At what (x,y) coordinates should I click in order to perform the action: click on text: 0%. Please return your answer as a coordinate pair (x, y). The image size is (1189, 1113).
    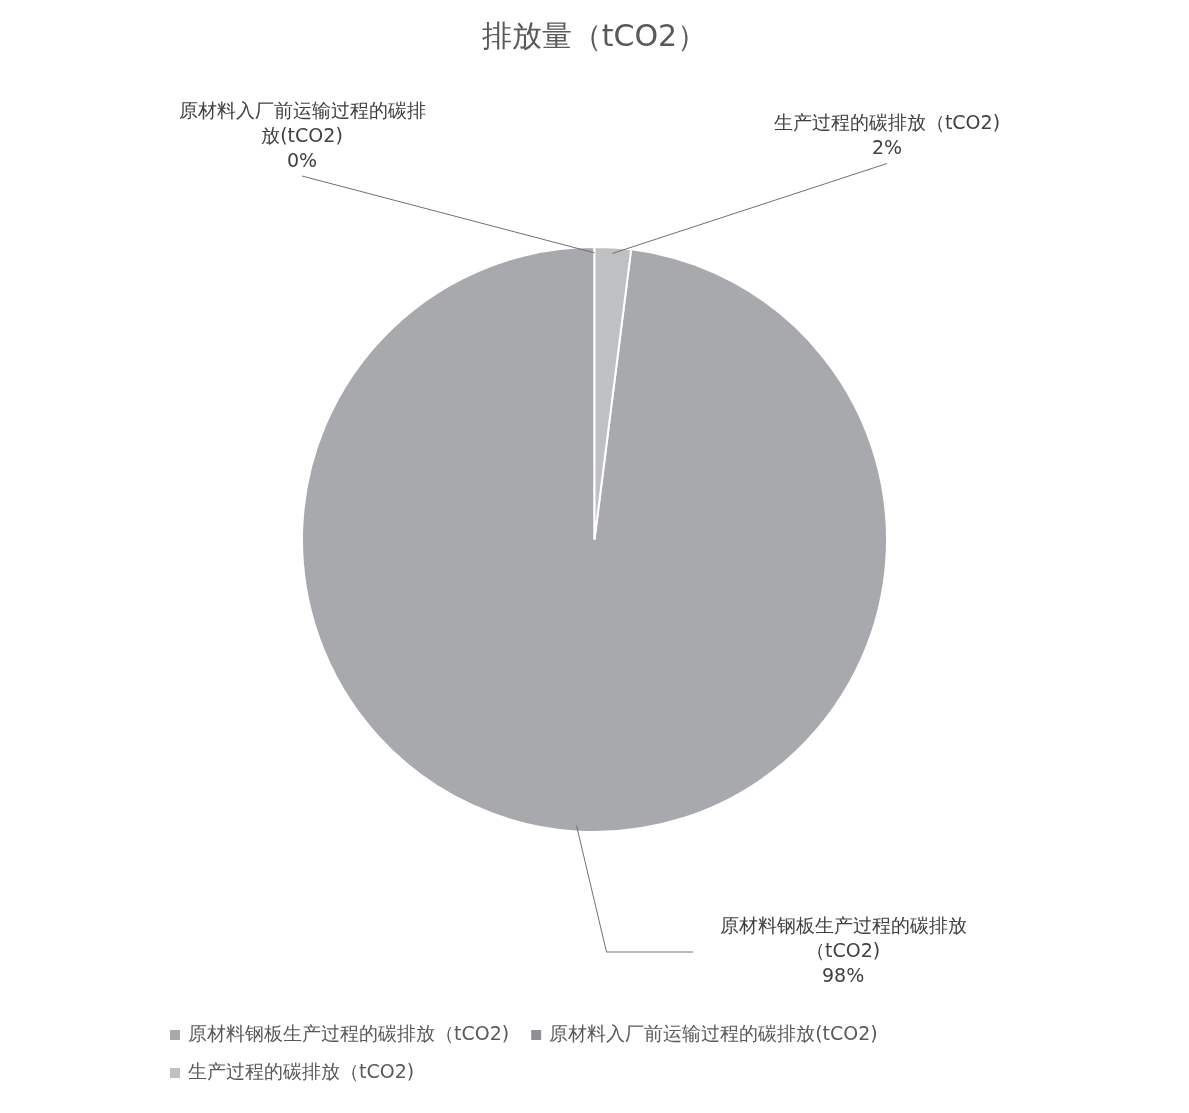
    Looking at the image, I should click on (302, 159).